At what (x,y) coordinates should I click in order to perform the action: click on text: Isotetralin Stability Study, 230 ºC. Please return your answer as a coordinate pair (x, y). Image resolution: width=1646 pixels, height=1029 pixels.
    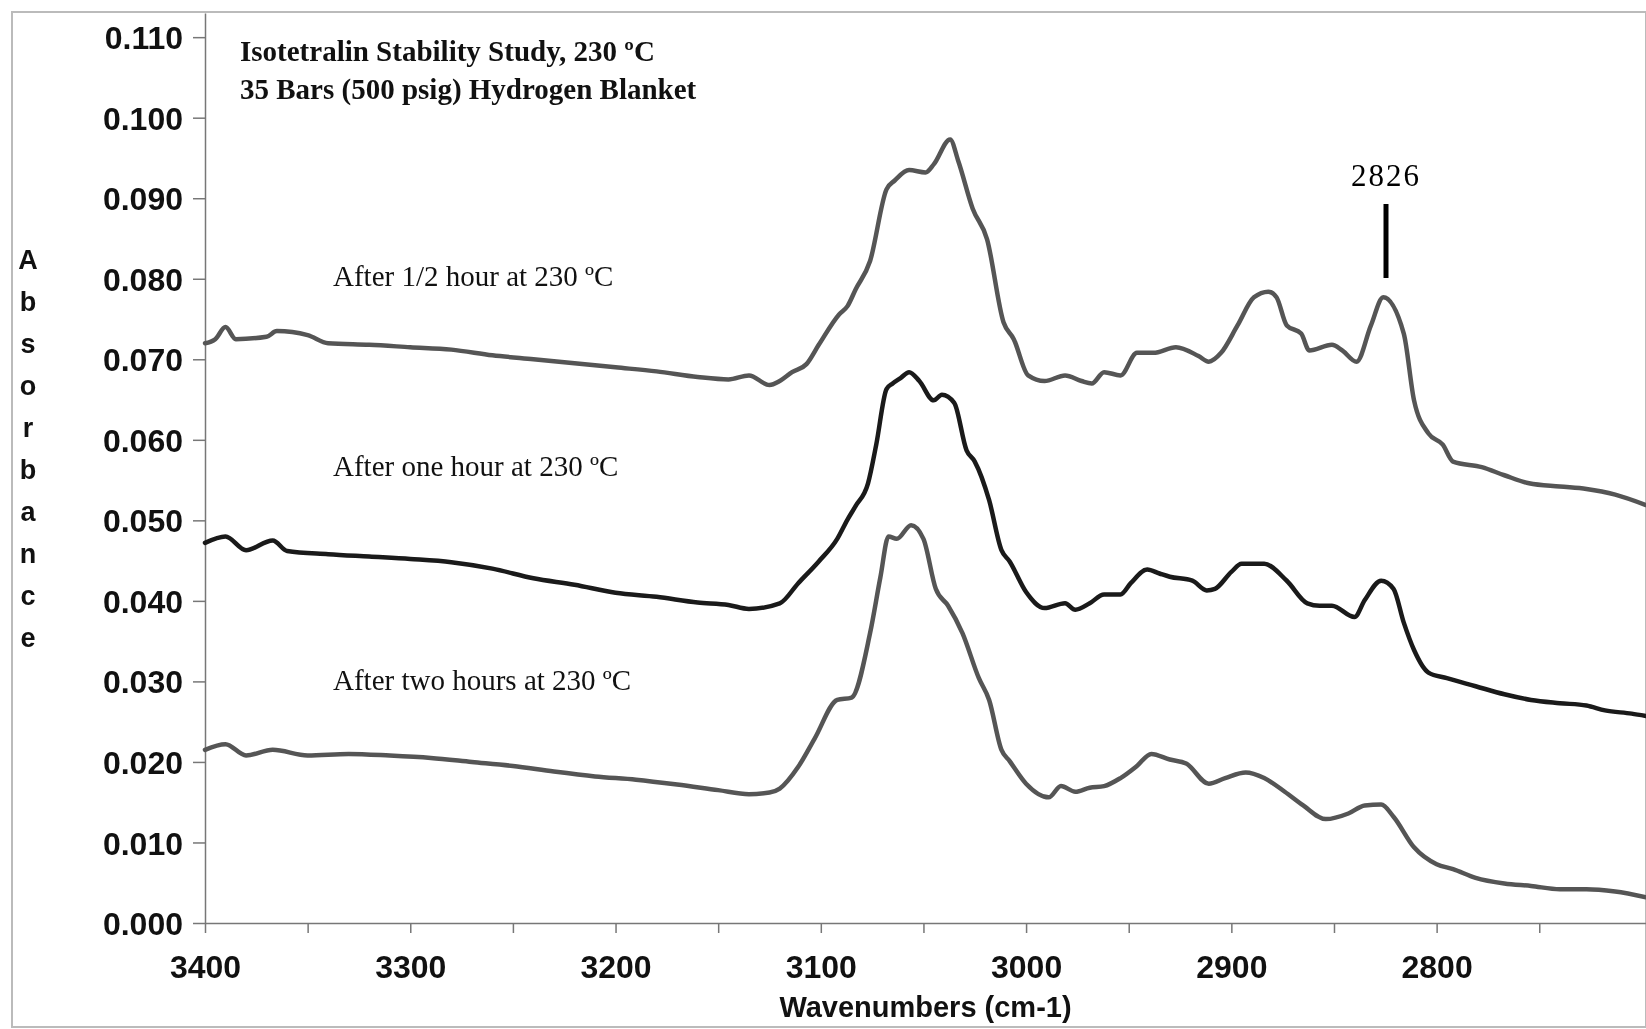
    Looking at the image, I should click on (447, 51).